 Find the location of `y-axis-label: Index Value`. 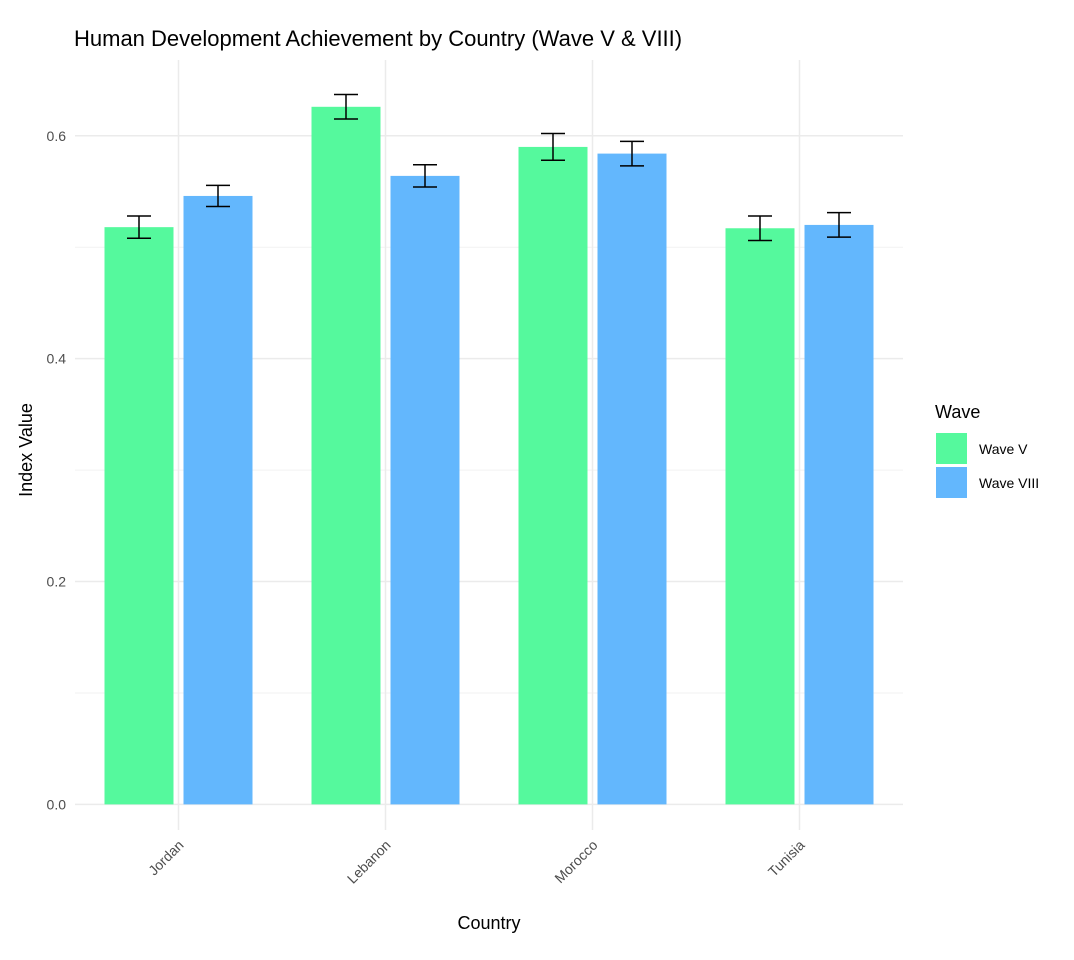

y-axis-label: Index Value is located at coordinates (26, 450).